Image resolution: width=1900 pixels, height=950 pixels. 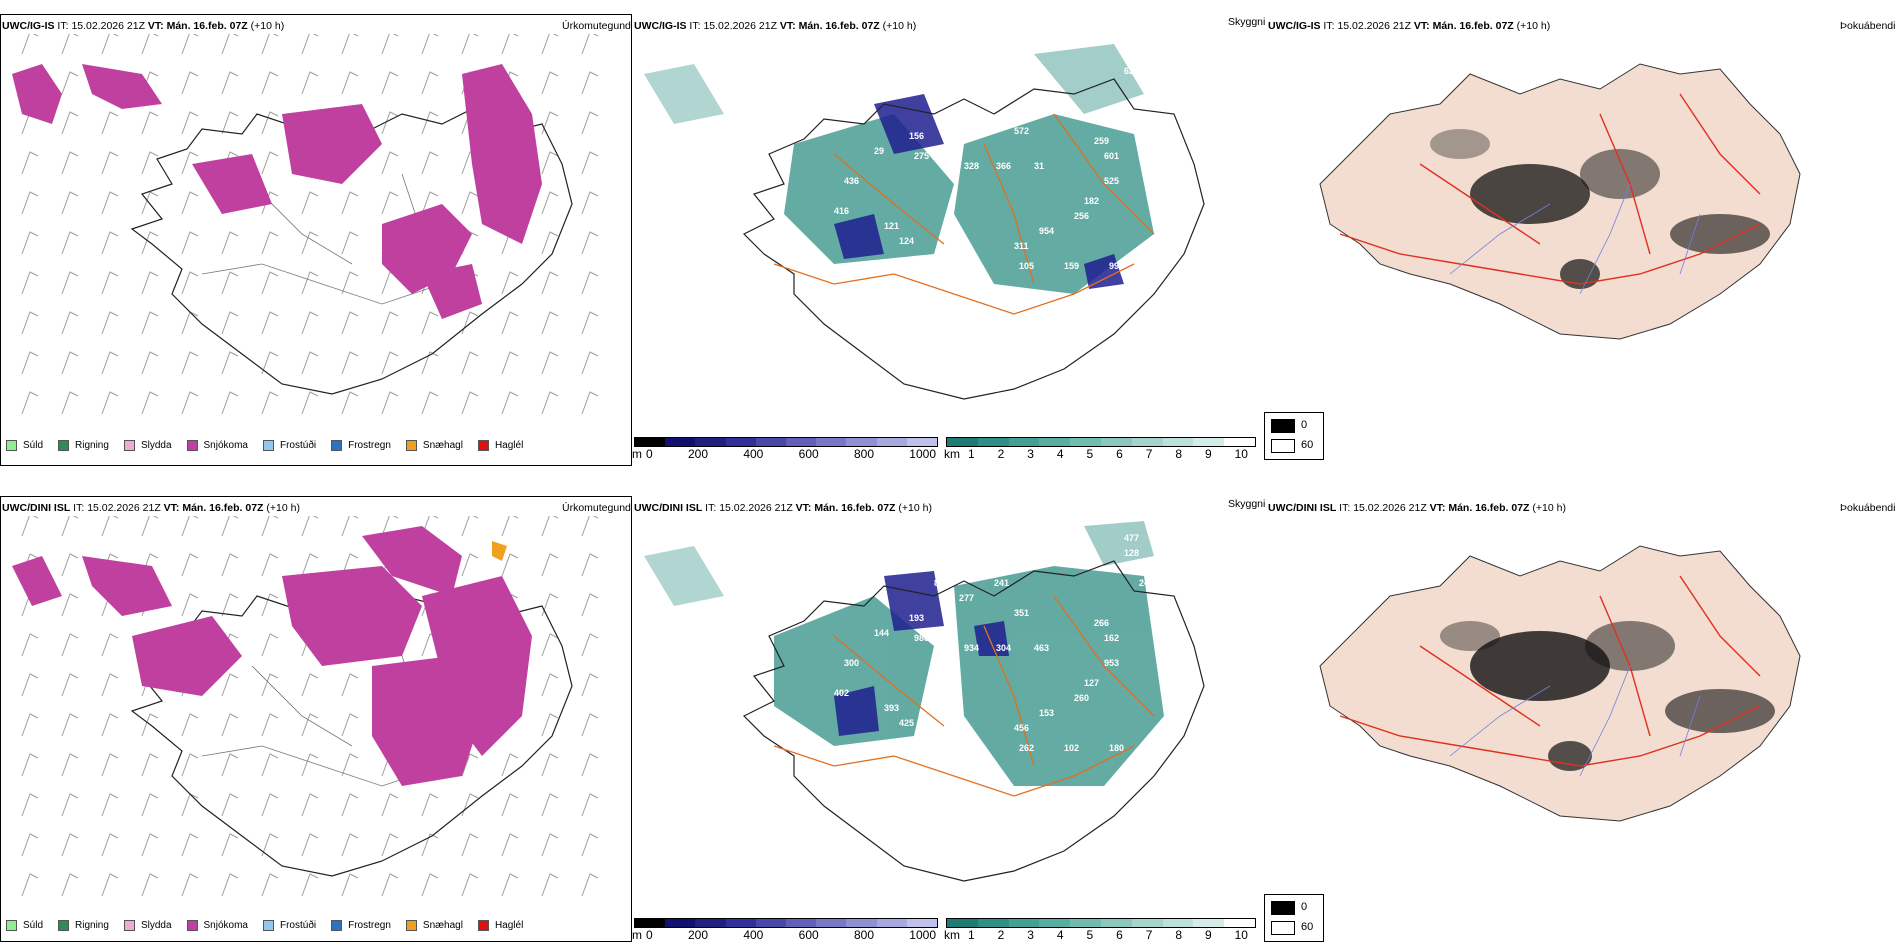 I want to click on fog-title-row2: Þokuábendi, so click(x=1868, y=508).